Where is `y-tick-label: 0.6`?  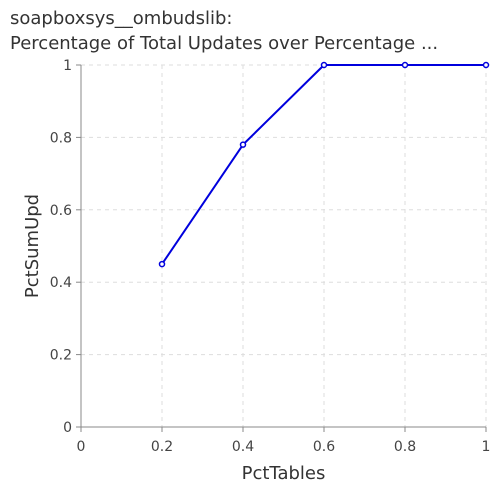
y-tick-label: 0.6 is located at coordinates (61, 211).